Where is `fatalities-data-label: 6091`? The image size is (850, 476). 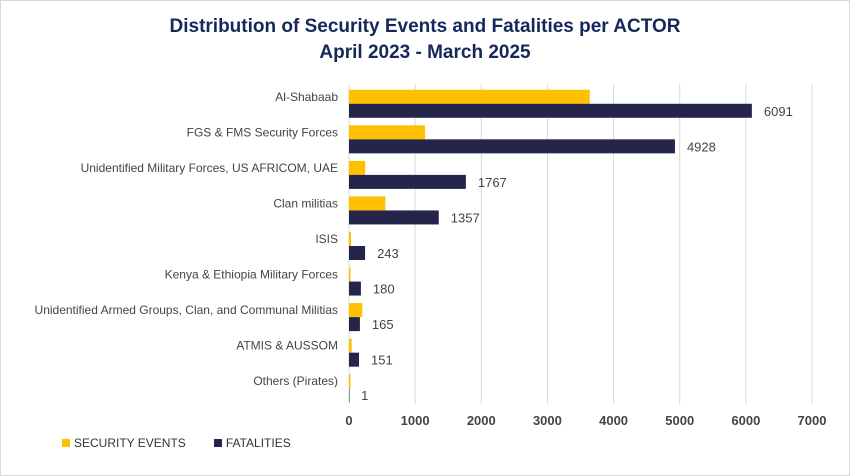 fatalities-data-label: 6091 is located at coordinates (778, 111).